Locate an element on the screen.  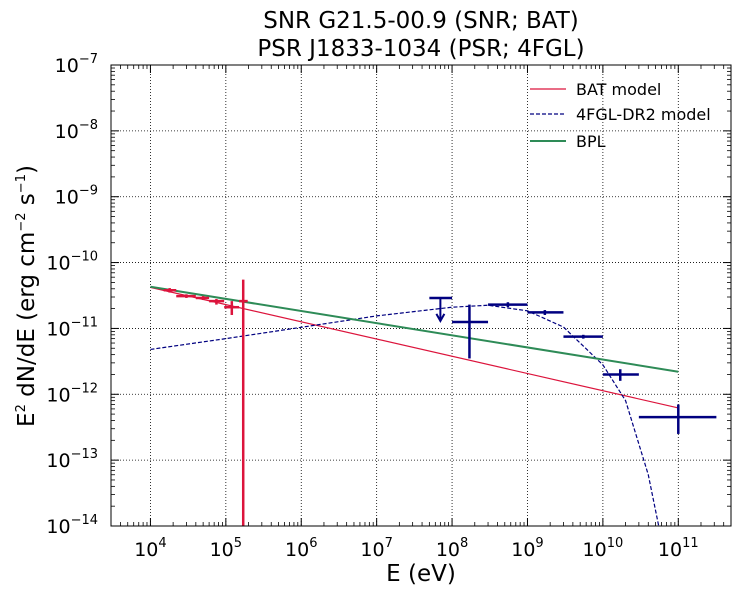
chart-title-line-2: PSR J1833-1034 (PSR; 4FGL) is located at coordinates (420, 49).